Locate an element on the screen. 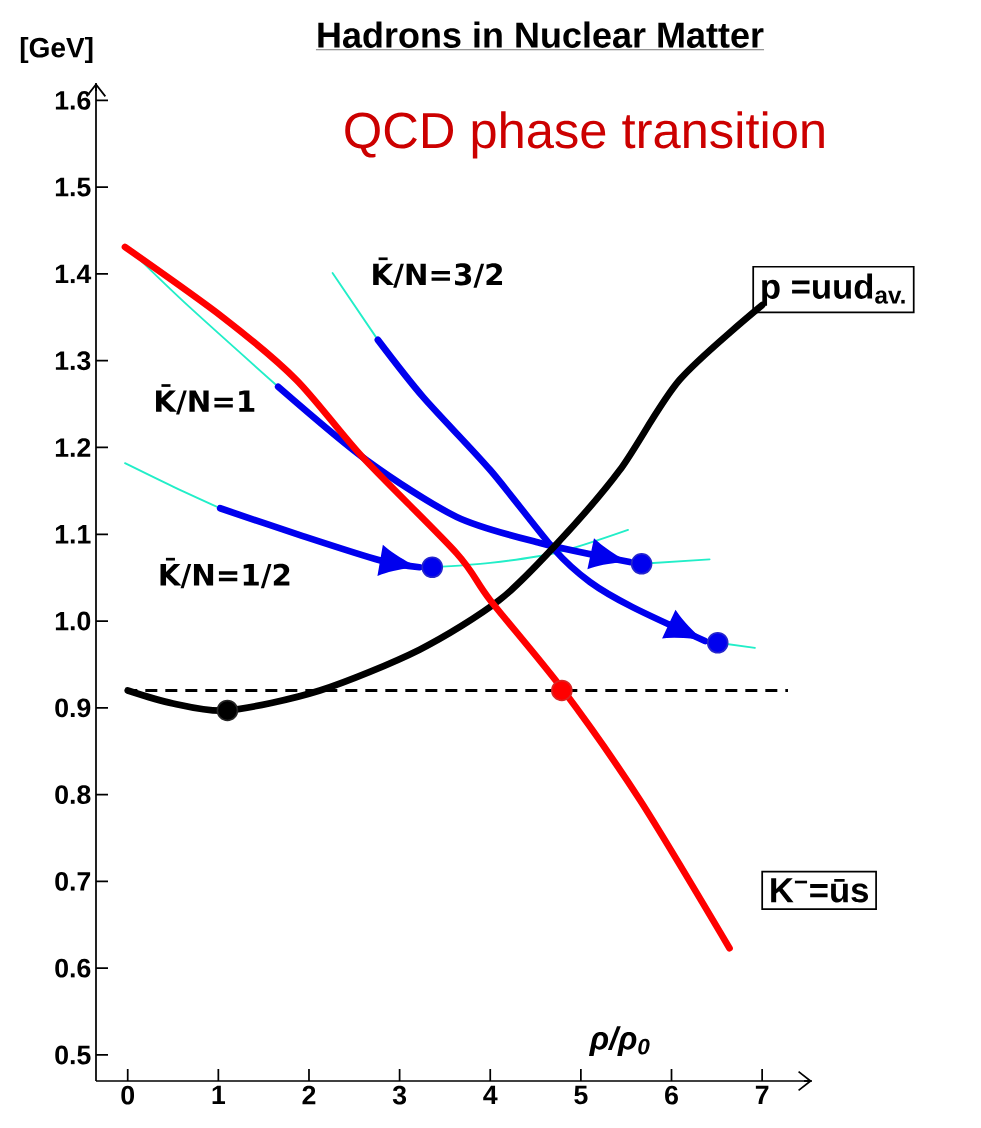  annotation: p =uud$_{av.}$ is located at coordinates (833, 289).